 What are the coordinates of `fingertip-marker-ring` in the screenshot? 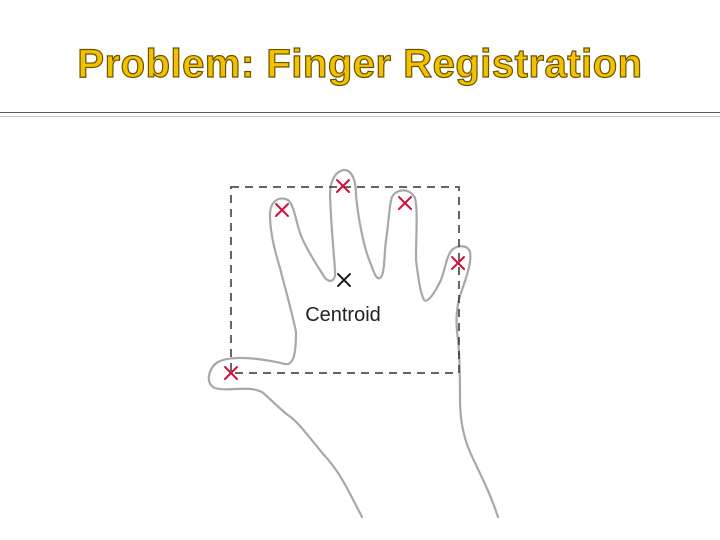 It's located at (405, 203).